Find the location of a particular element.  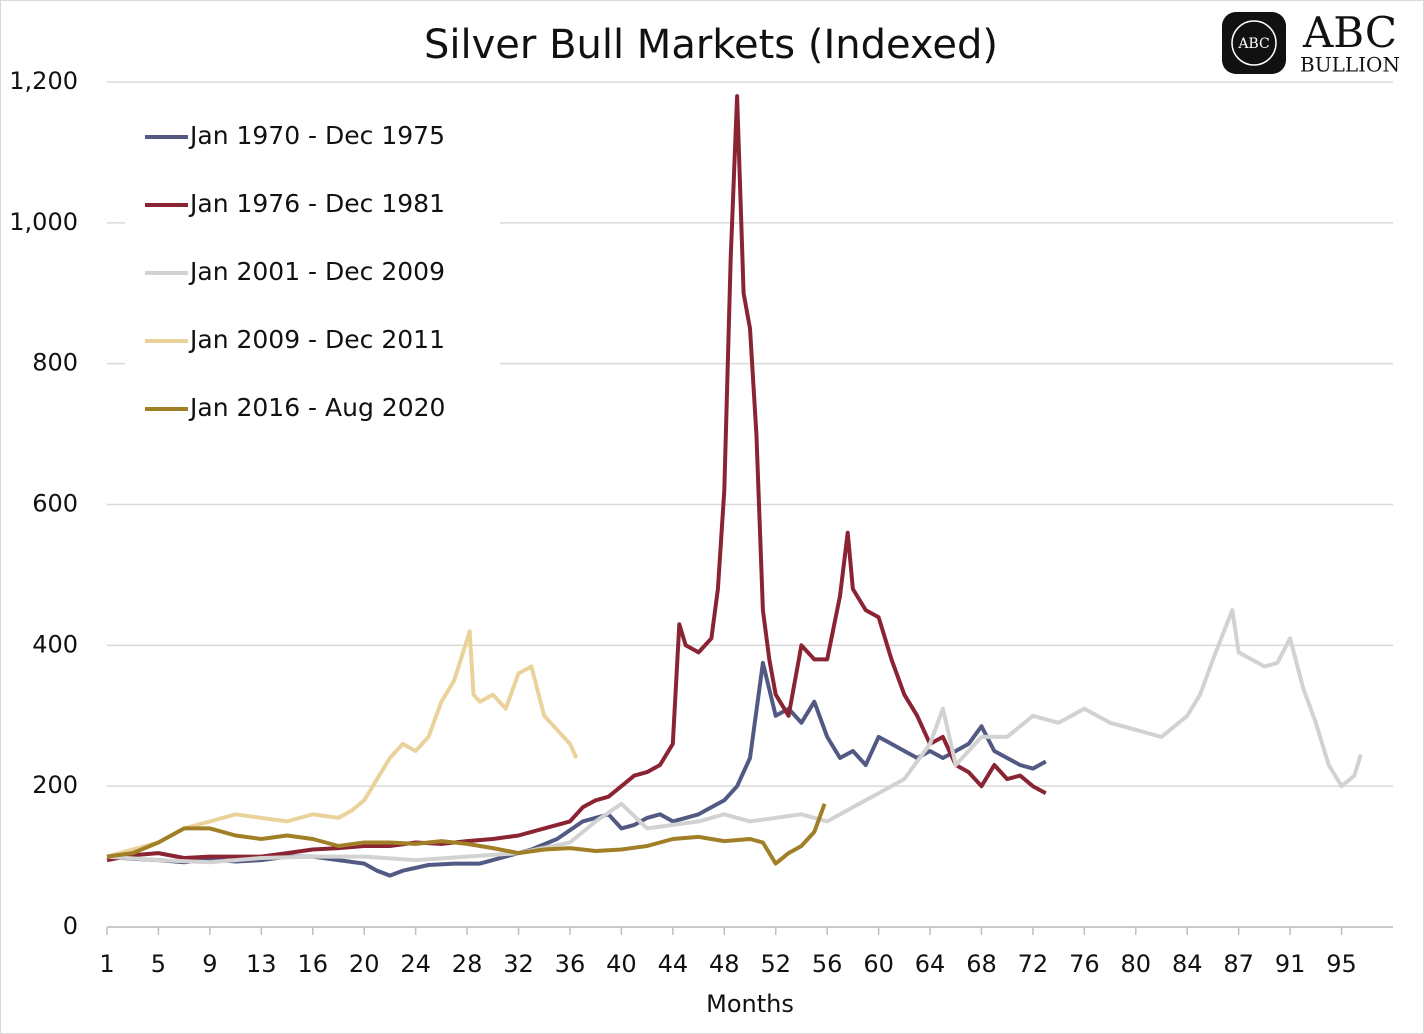

x-tick-label: 32 is located at coordinates (518, 964).